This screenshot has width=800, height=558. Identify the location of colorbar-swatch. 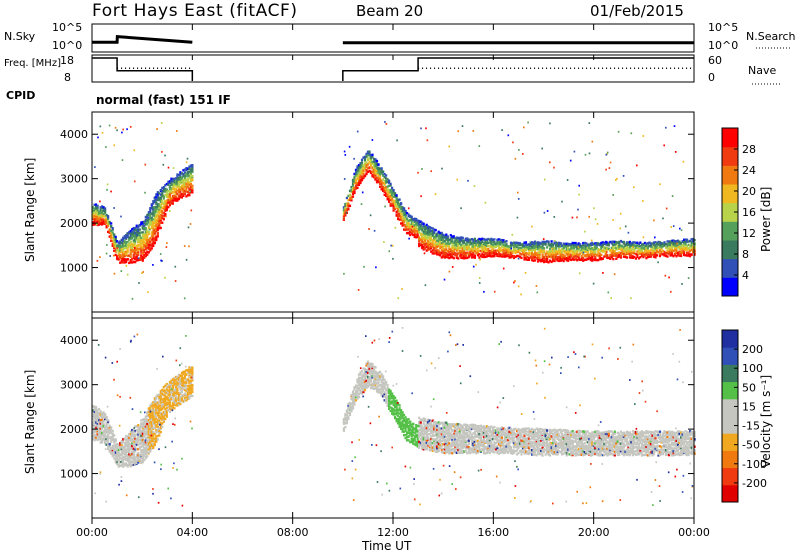
(730, 156).